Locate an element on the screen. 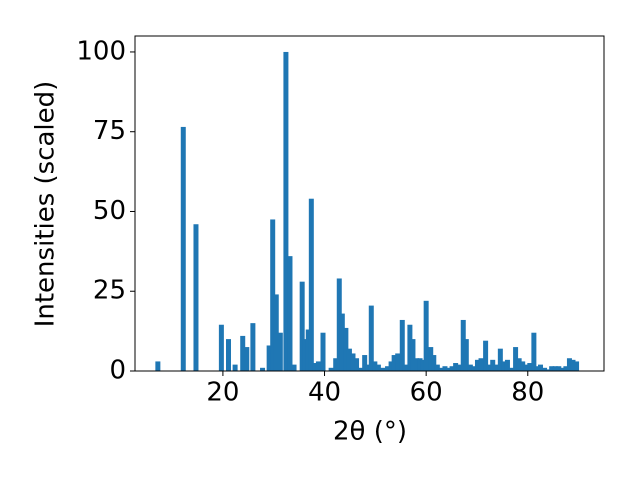  y-tick-label: 0 is located at coordinates (117, 371).